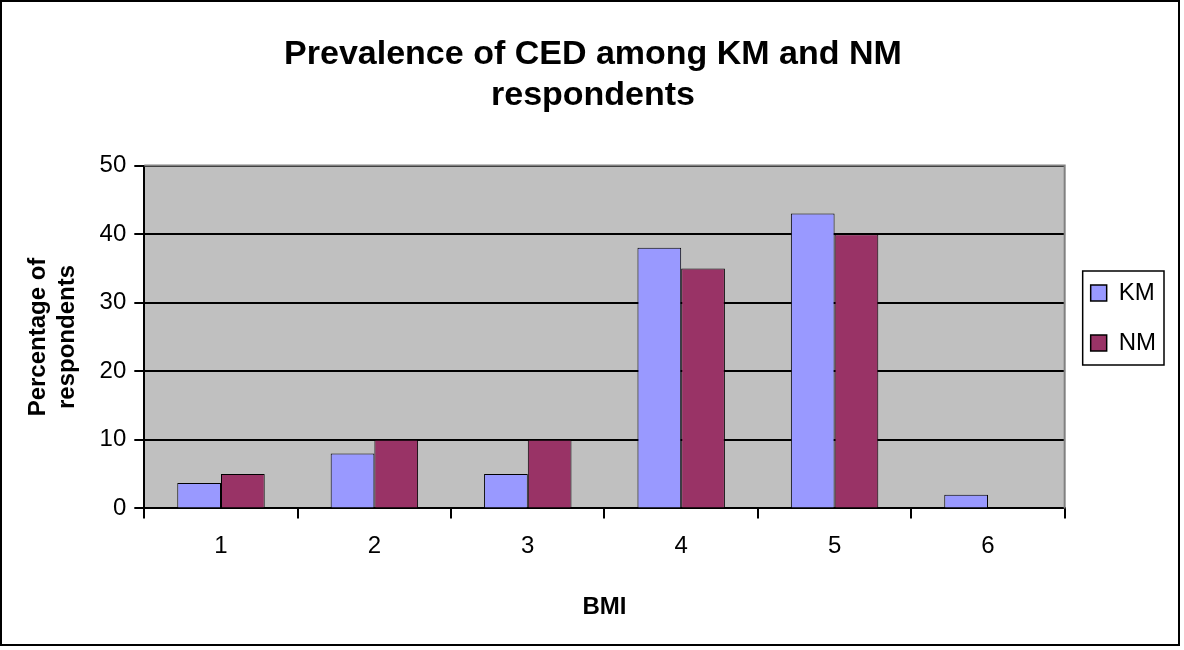 This screenshot has height=650, width=1184. Describe the element at coordinates (593, 51) in the screenshot. I see `text: Prevalence of CED among KM and NM` at that location.